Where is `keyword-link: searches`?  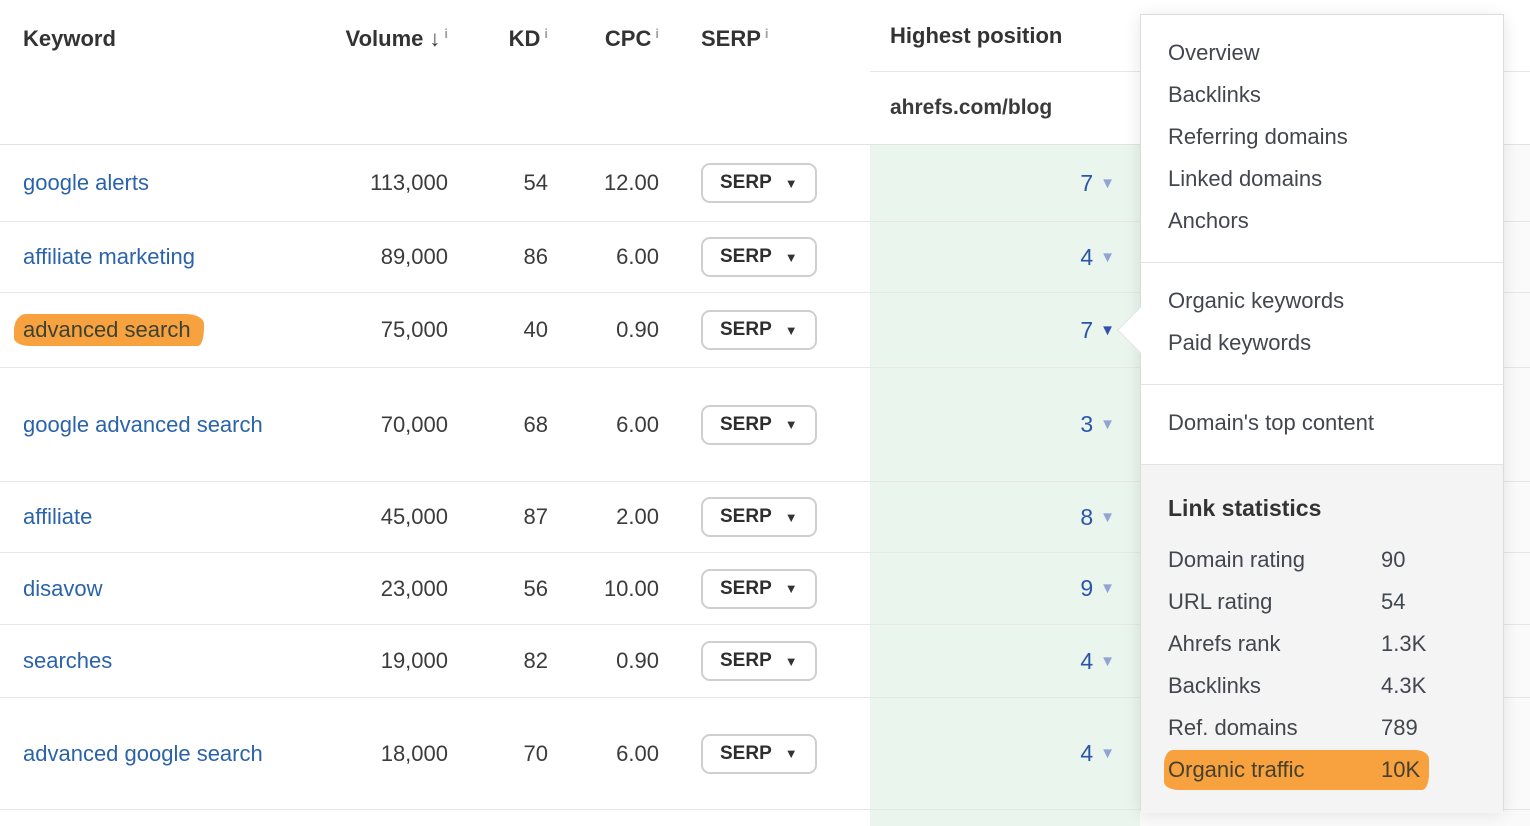
keyword-link: searches is located at coordinates (68, 660).